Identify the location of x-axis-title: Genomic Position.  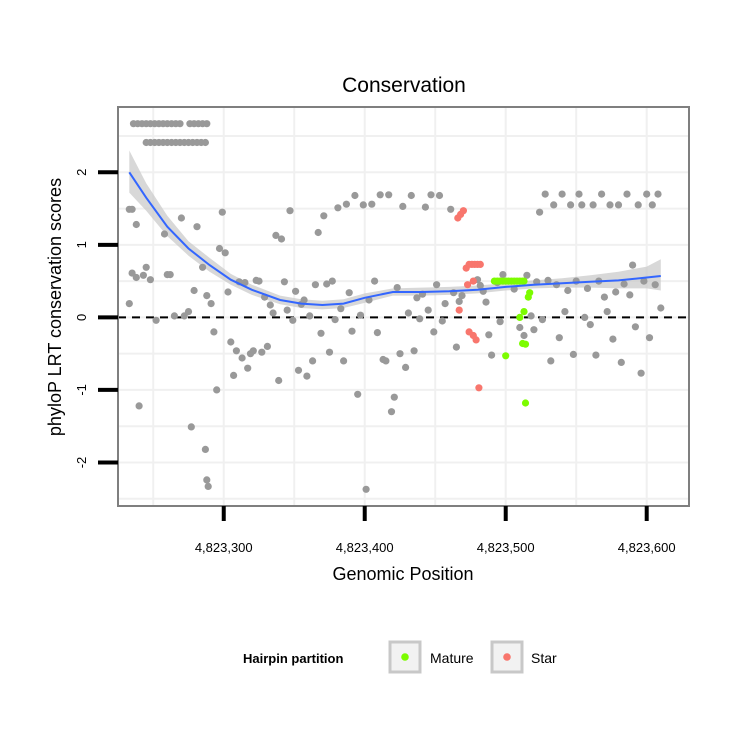
(402, 574).